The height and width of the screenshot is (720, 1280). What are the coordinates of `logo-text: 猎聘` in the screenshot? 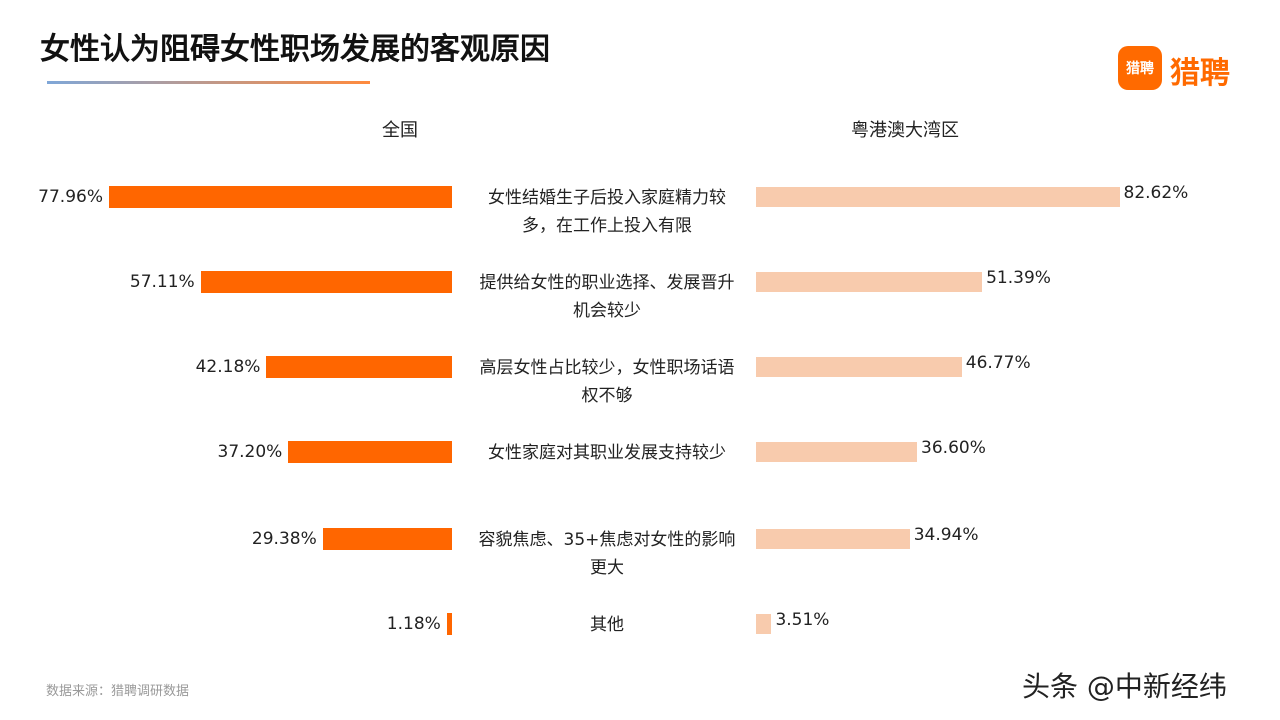 It's located at (1200, 73).